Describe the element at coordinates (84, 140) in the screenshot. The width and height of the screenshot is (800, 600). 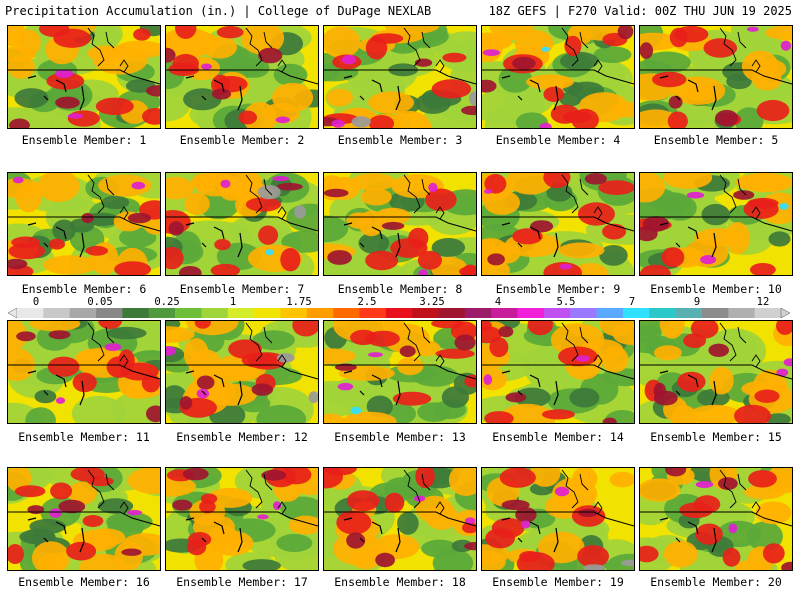
I see `ensemble-member-label: Ensemble Member: 1` at that location.